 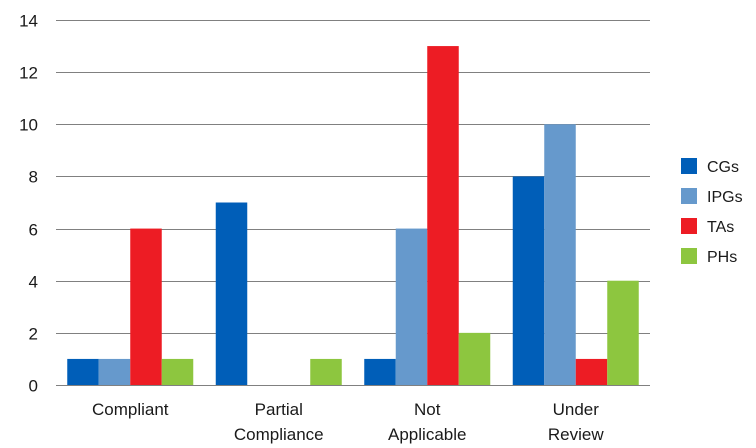 I want to click on y-tick-label: 14, so click(x=28, y=21).